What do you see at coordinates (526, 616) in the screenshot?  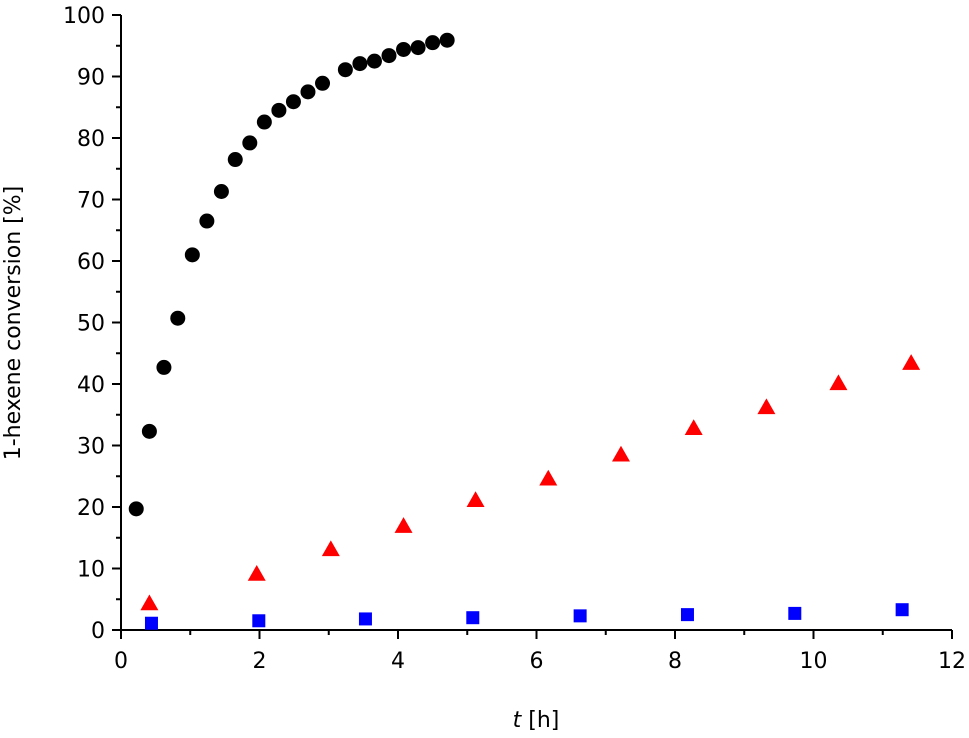 I see `square-series` at bounding box center [526, 616].